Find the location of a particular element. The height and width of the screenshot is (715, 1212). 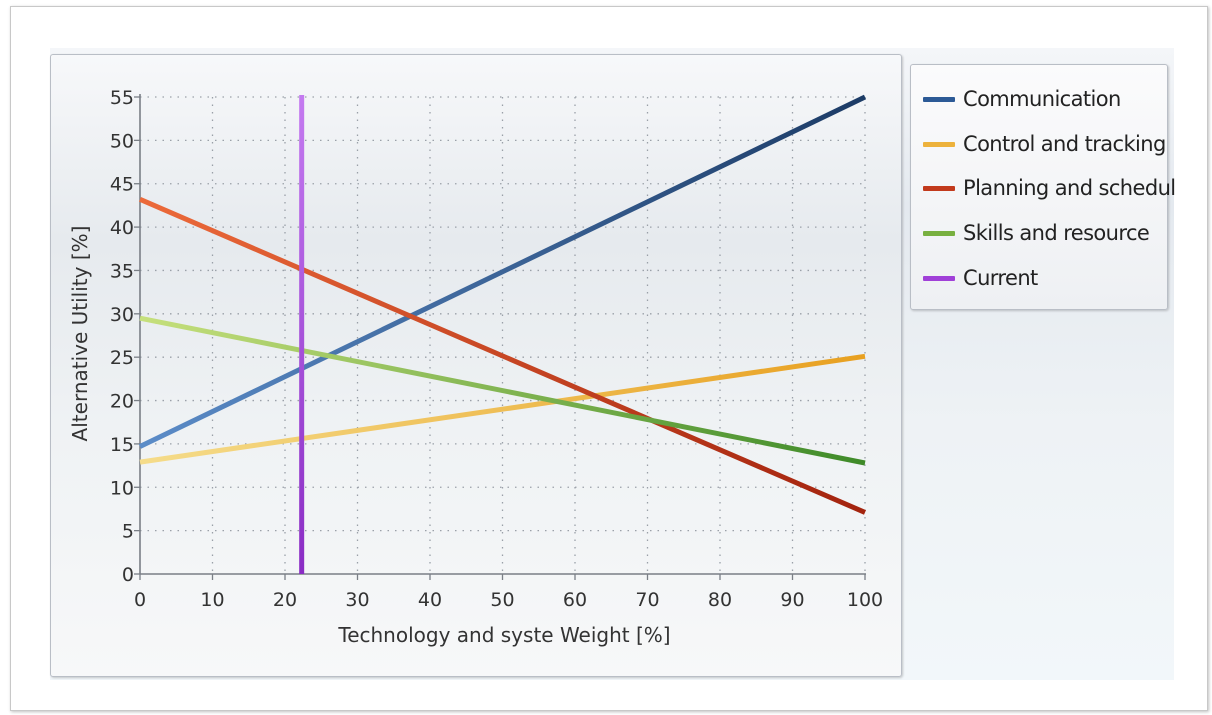

y-tick-label: 15 is located at coordinates (122, 445).